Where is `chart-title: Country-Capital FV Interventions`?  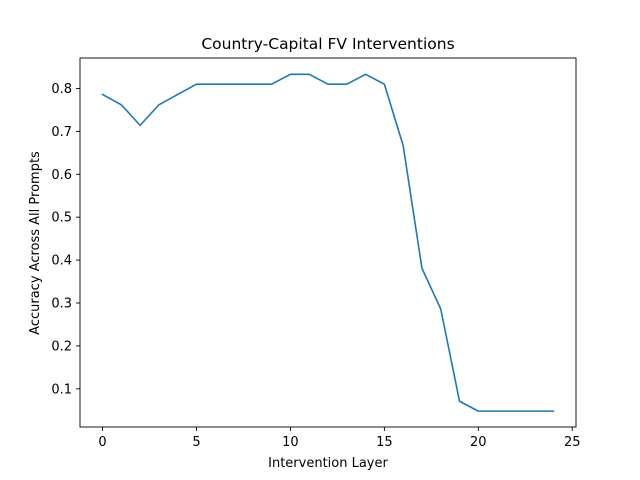 chart-title: Country-Capital FV Interventions is located at coordinates (327, 44).